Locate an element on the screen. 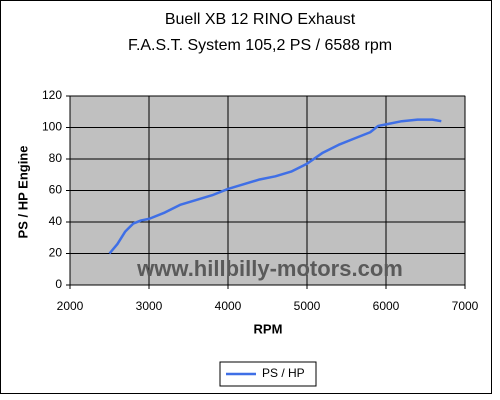  x-tick-label: 6000 is located at coordinates (386, 306).